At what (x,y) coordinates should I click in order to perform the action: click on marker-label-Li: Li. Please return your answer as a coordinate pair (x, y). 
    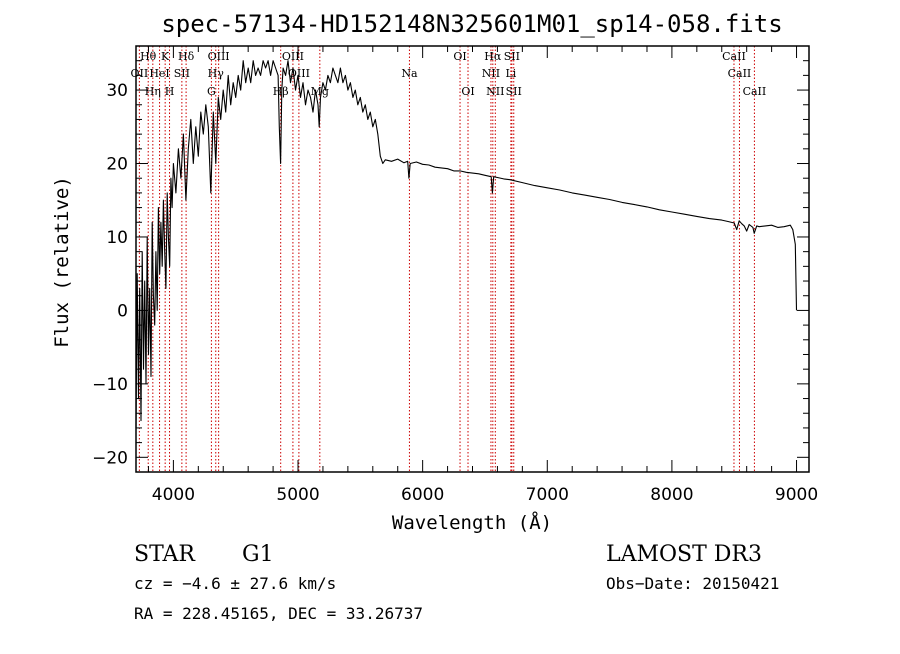
    Looking at the image, I should click on (510, 73).